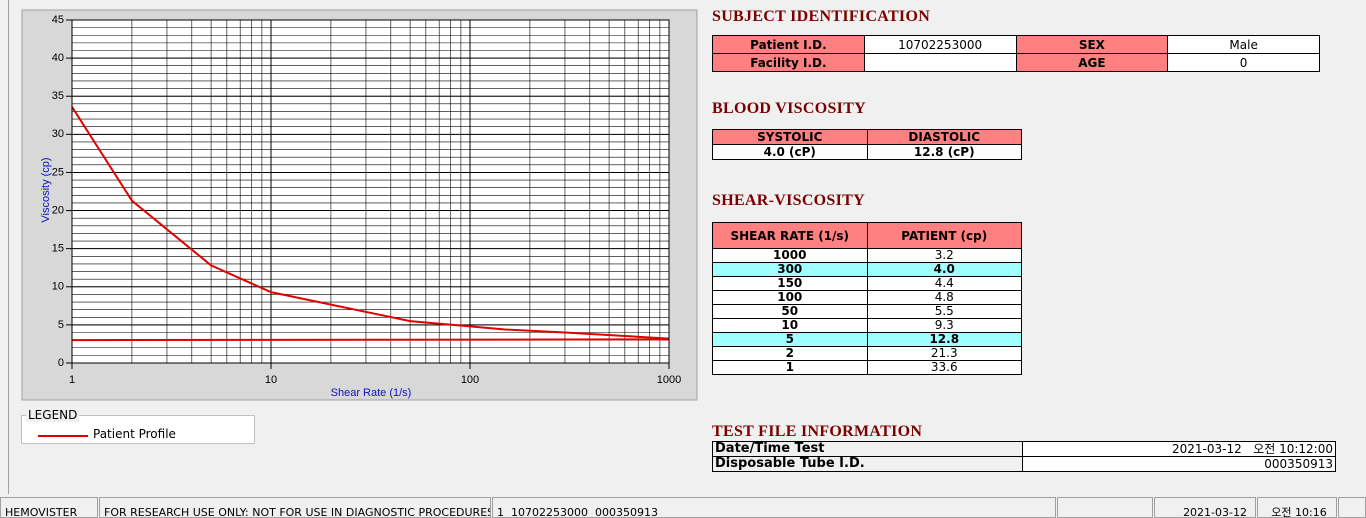 This screenshot has height=518, width=1366. I want to click on table-cell: 100, so click(790, 297).